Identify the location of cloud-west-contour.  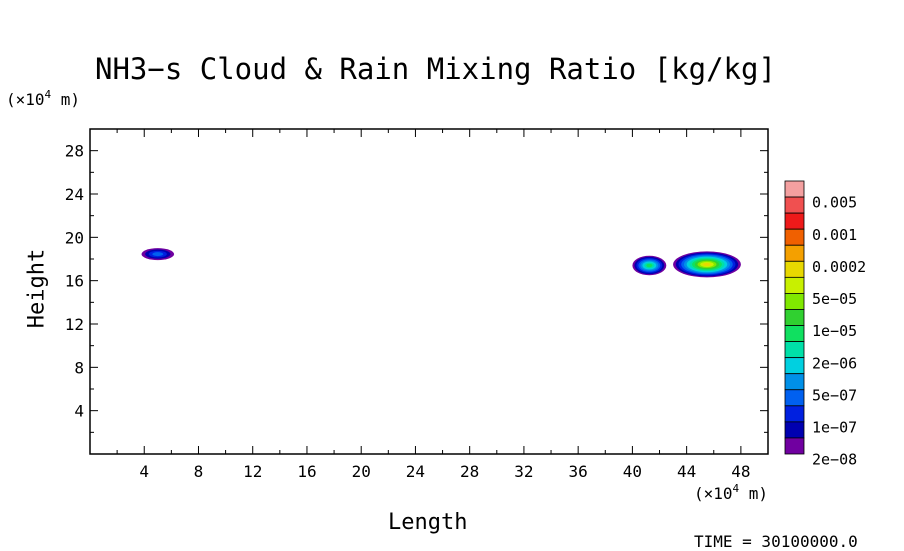
(158, 254).